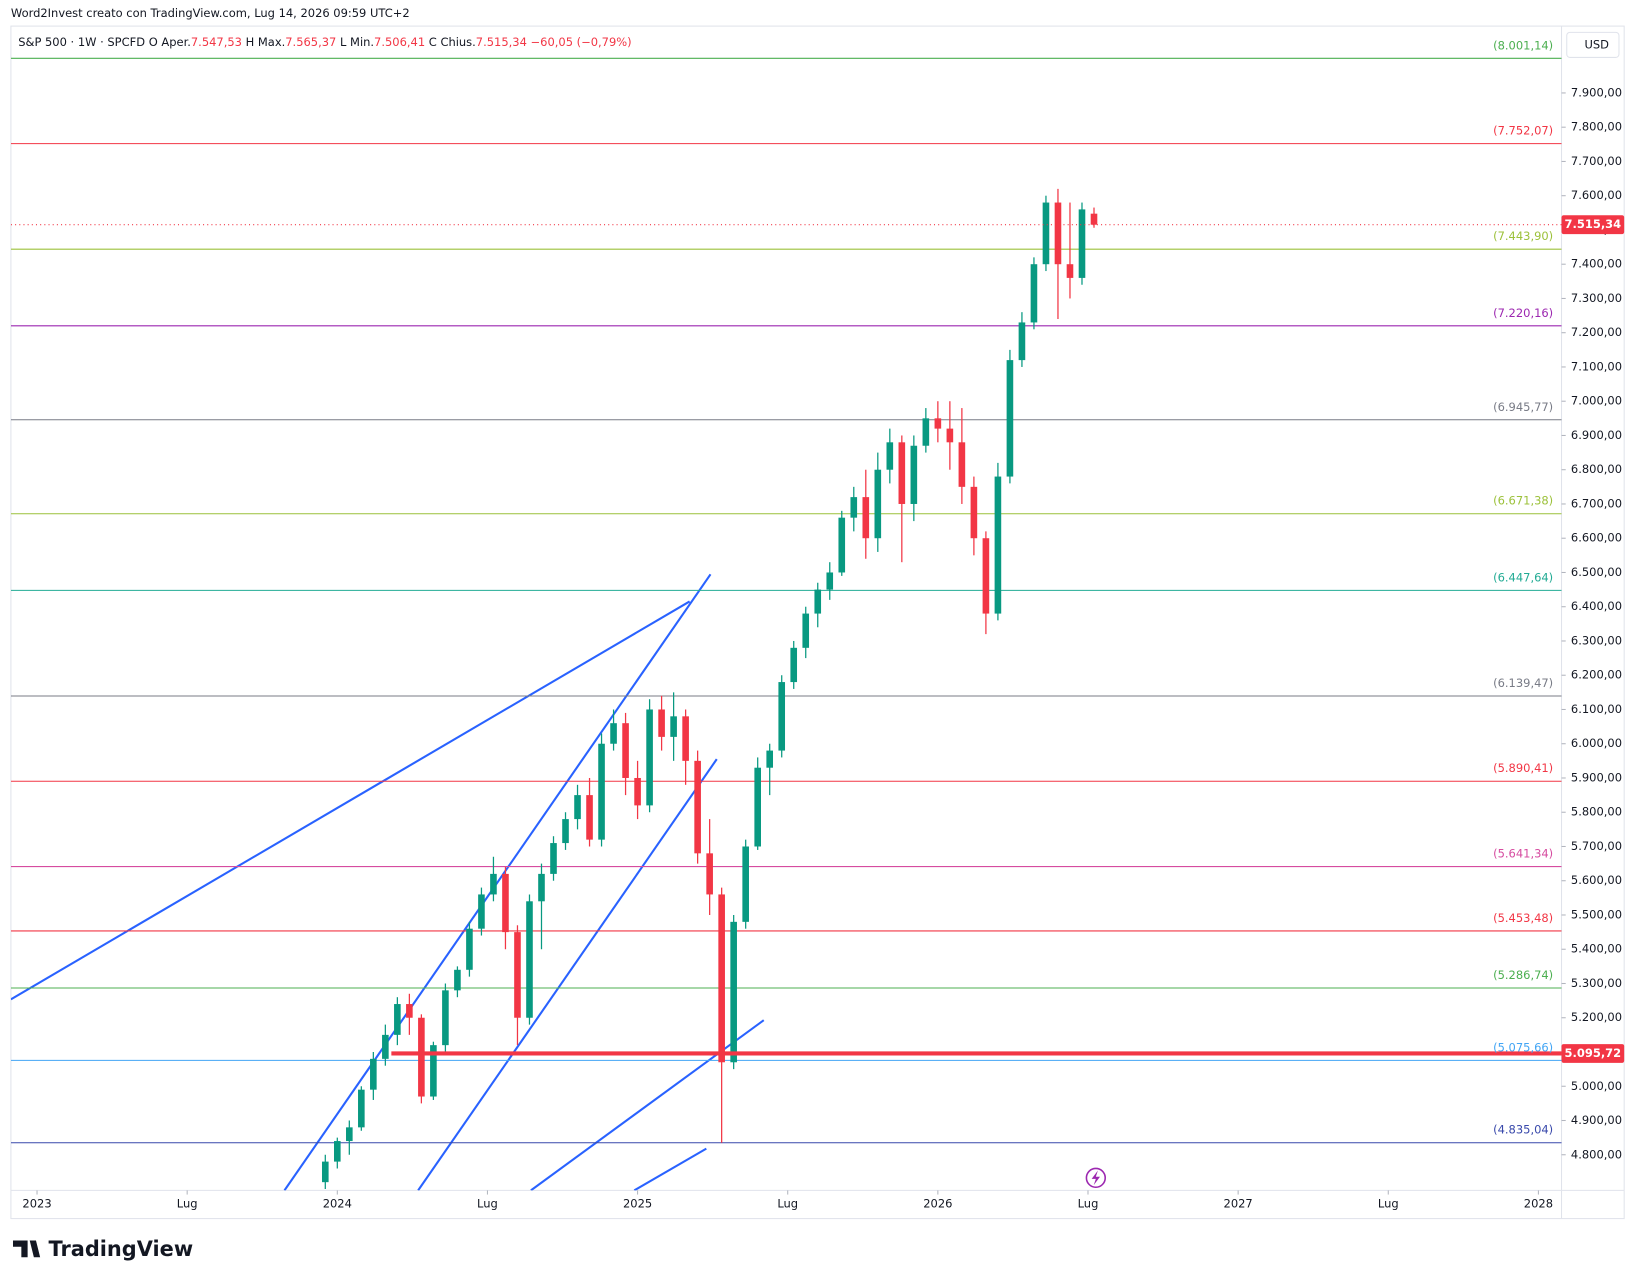 The width and height of the screenshot is (1633, 1280). Describe the element at coordinates (1596, 161) in the screenshot. I see `y-tick-label: 7.700,00` at that location.